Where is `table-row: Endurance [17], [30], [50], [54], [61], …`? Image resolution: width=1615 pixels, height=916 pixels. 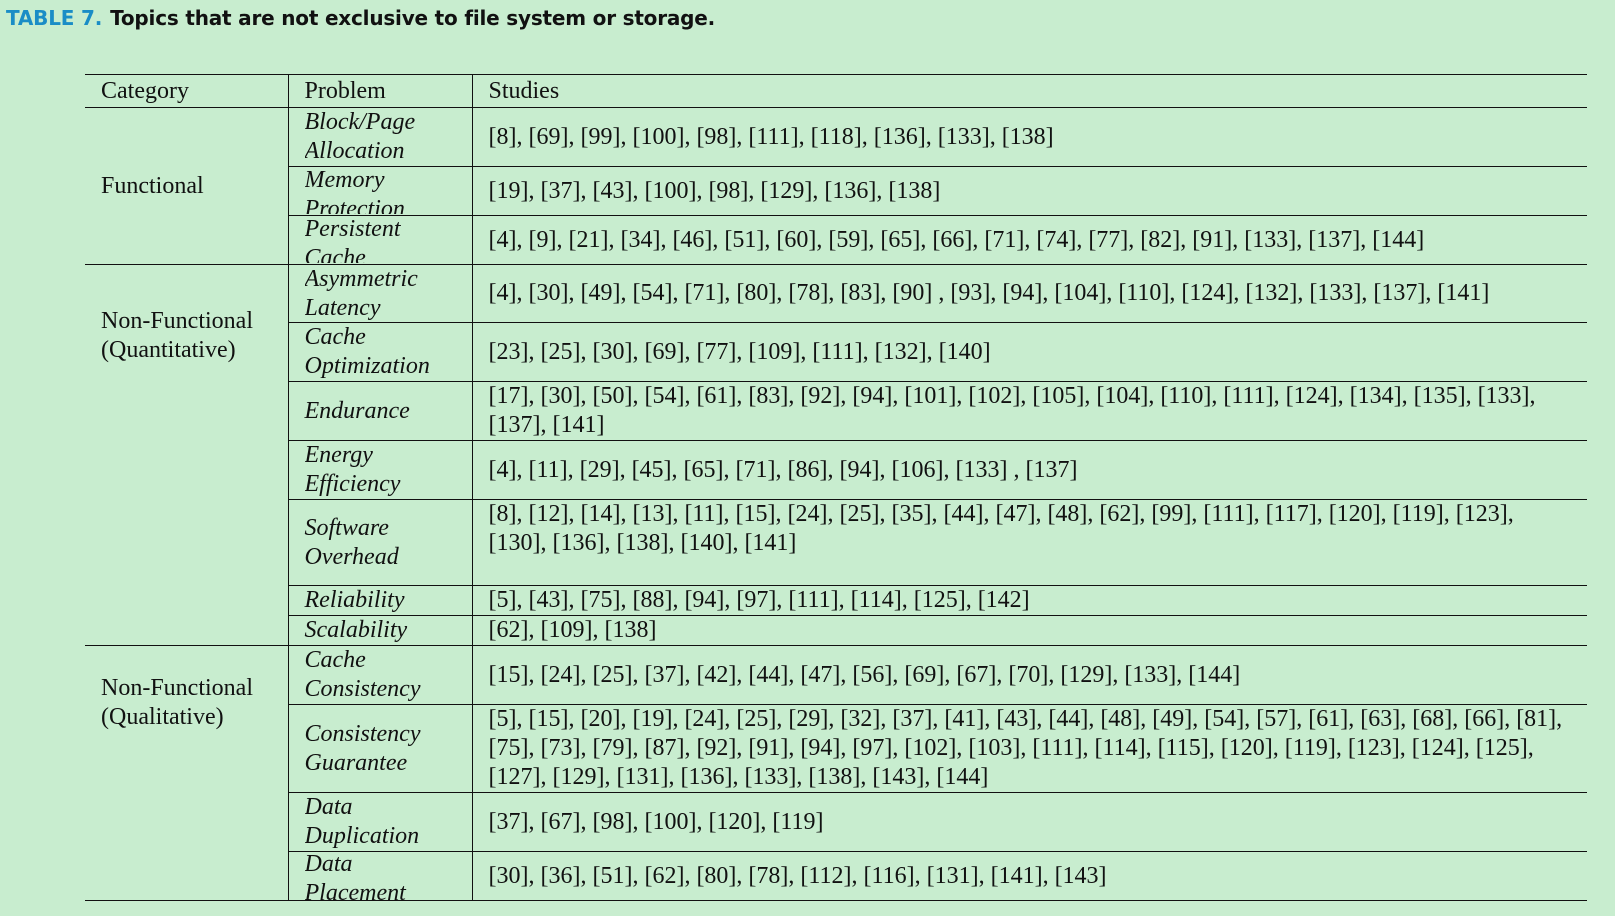
table-row: Endurance [17], [30], [50], [54], [61], … is located at coordinates (836, 411).